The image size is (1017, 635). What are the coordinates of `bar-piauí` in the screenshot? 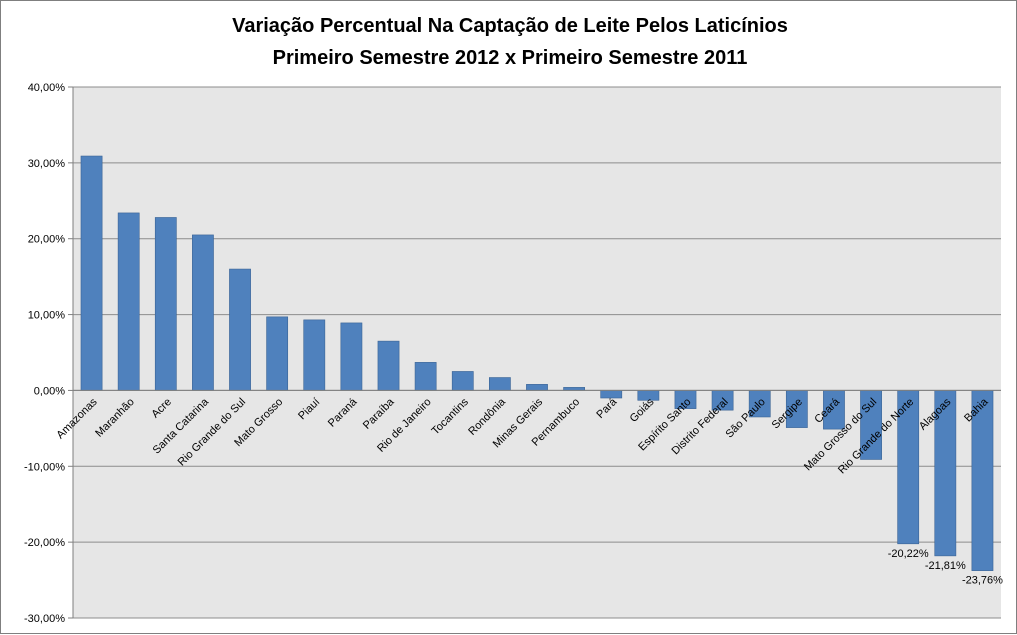 It's located at (314, 355).